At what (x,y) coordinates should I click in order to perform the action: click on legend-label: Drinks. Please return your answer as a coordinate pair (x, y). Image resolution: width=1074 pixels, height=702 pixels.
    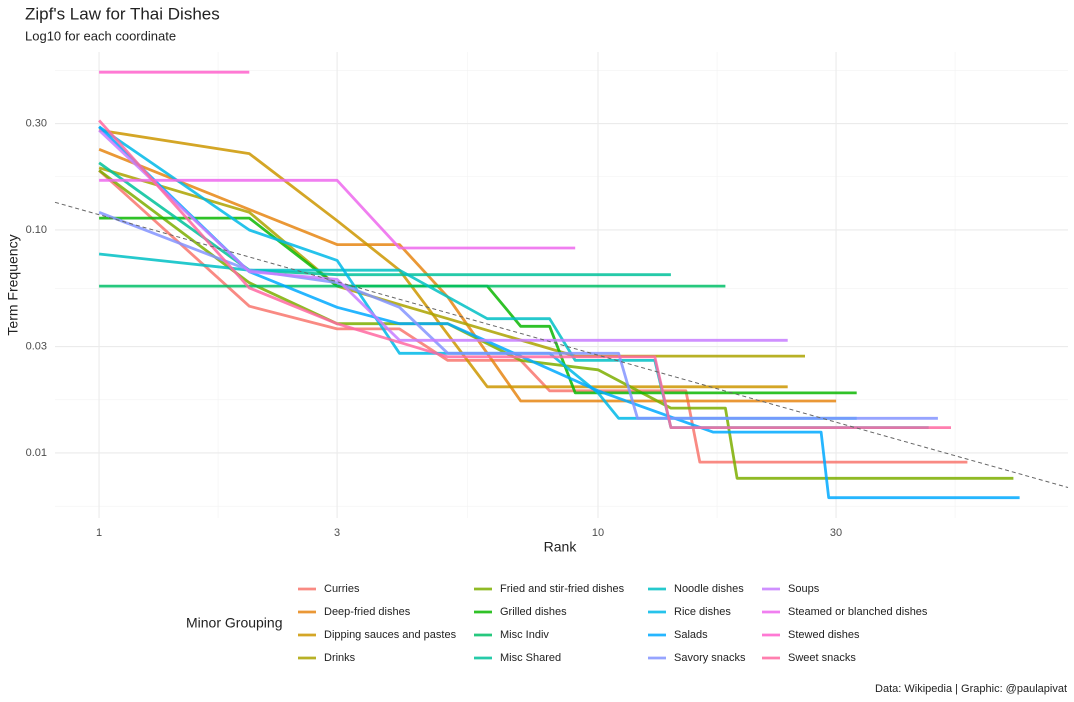
    Looking at the image, I should click on (340, 658).